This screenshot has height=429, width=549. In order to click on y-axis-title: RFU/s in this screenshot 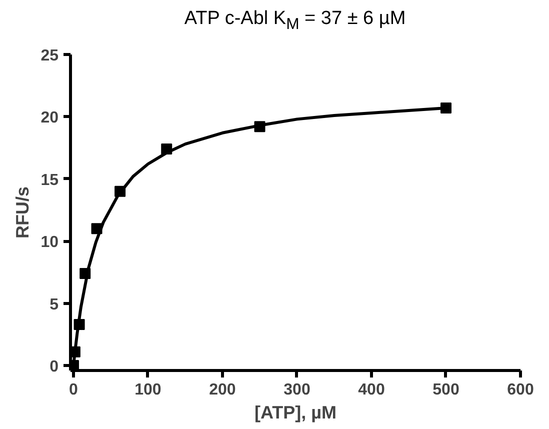, I will do `click(22, 212)`.